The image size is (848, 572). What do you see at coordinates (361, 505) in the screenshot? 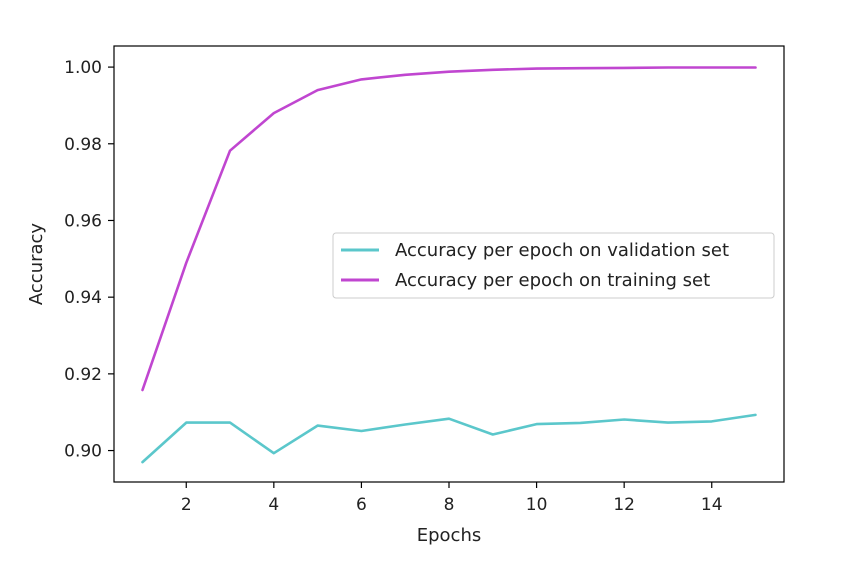
I see `x-tick-label: 6` at bounding box center [361, 505].